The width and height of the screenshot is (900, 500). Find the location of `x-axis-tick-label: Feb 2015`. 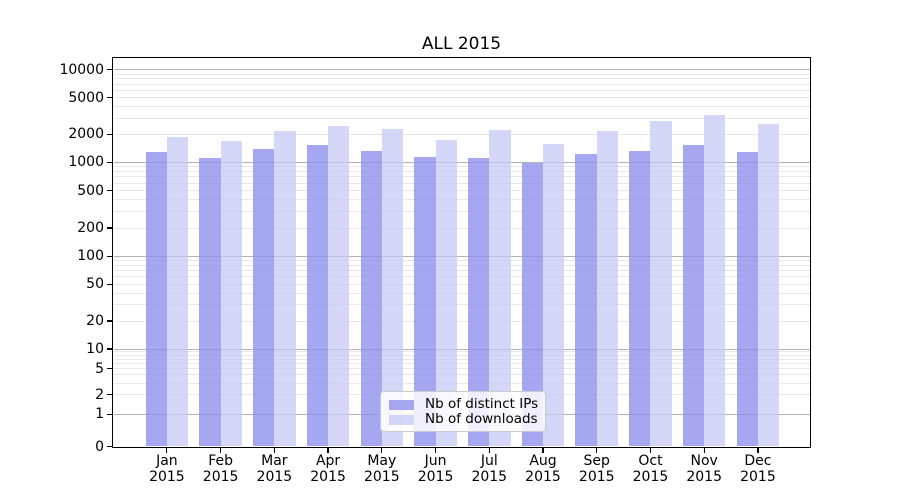

x-axis-tick-label: Feb 2015 is located at coordinates (221, 469).